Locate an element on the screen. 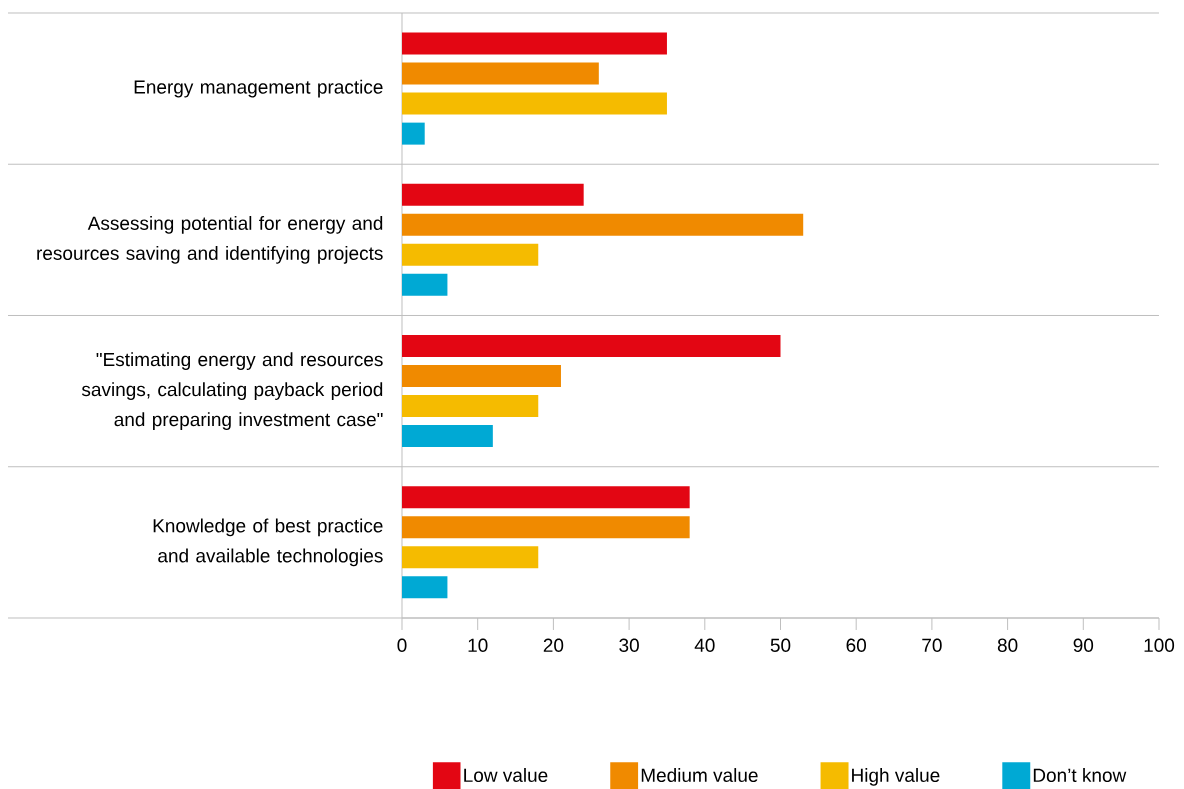 This screenshot has height=789, width=1184. x-tick-label: 0 is located at coordinates (402, 645).